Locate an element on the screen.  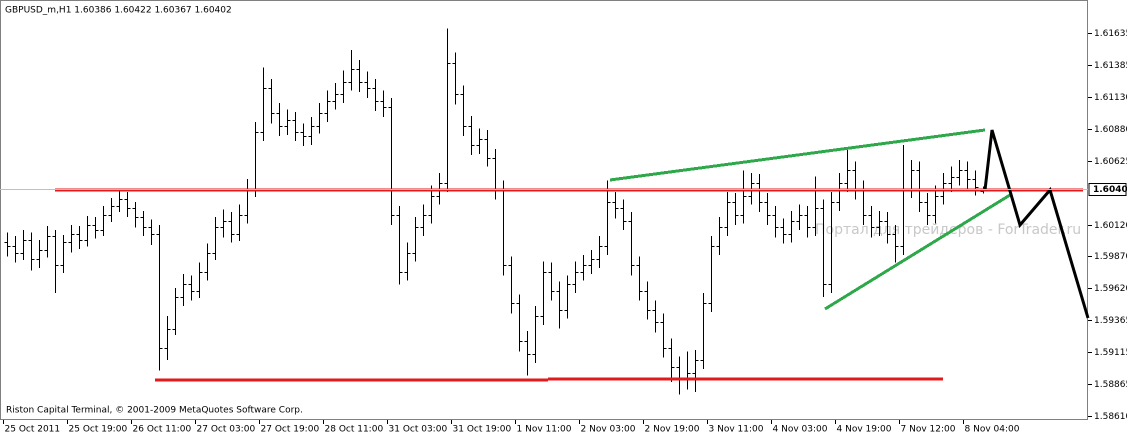
y-tick-label: 1.61635 is located at coordinates (1110, 34).